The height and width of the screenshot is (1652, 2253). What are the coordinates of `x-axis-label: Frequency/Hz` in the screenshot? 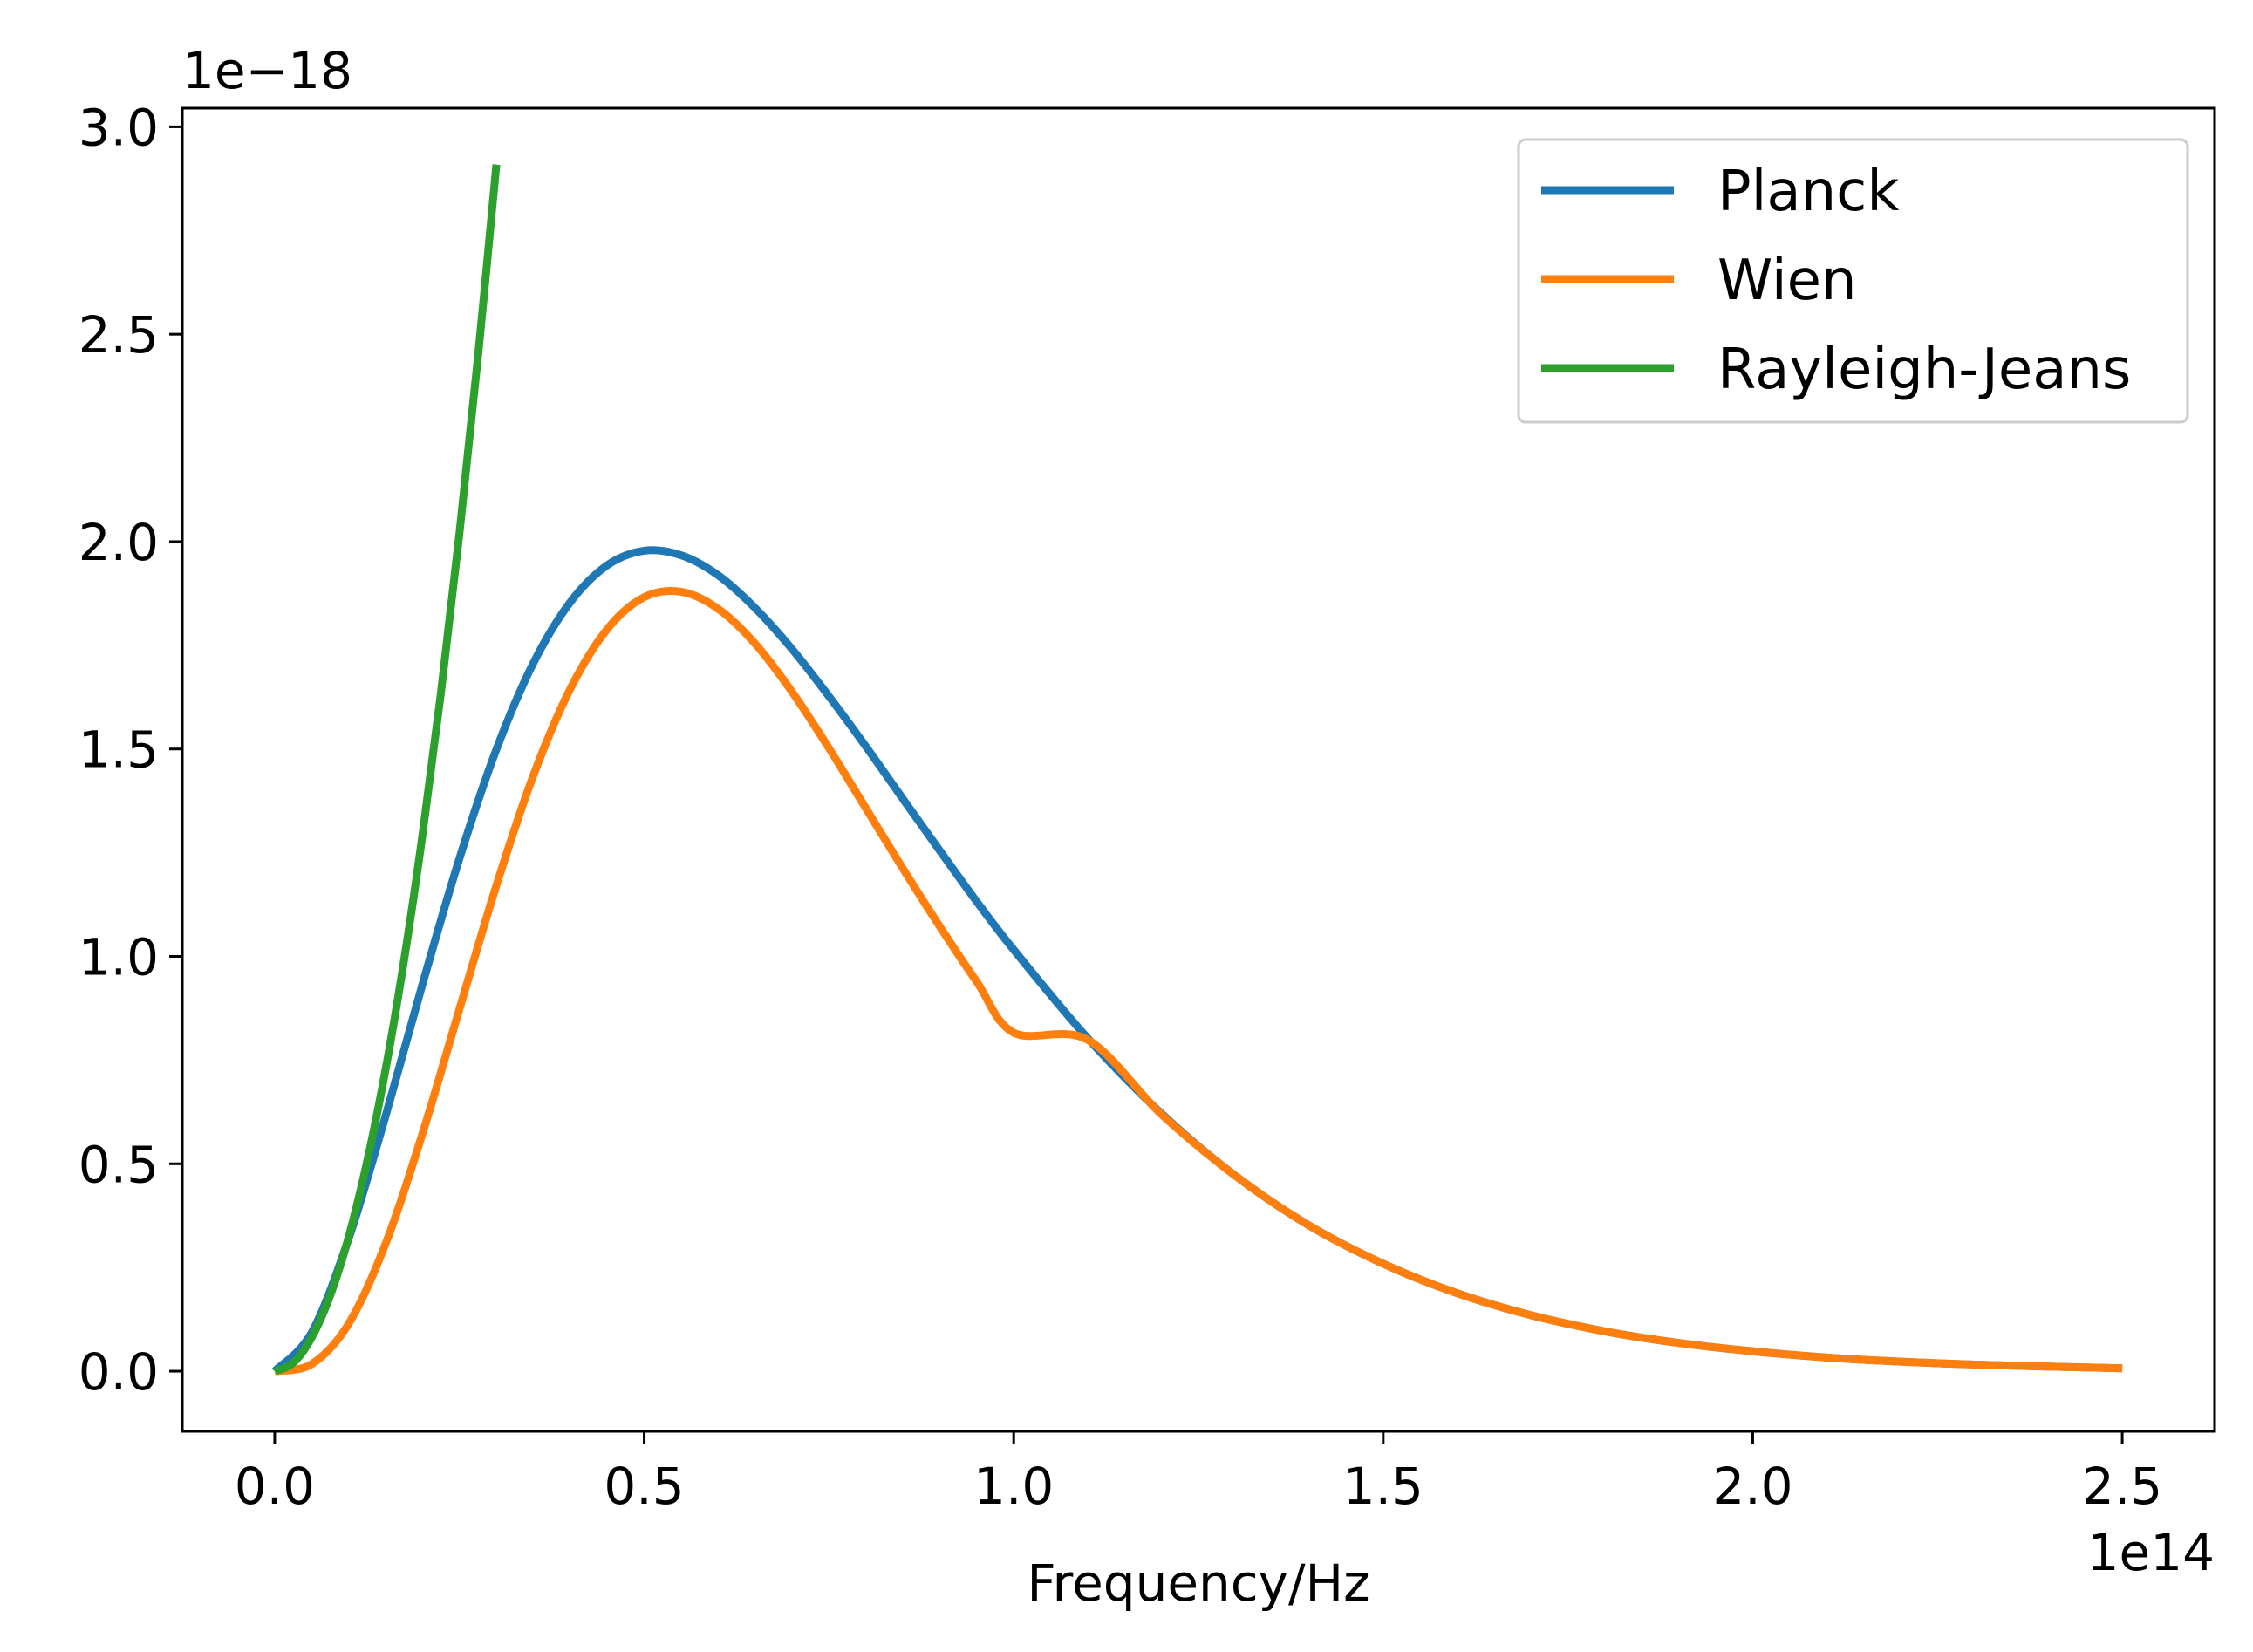 It's located at (1198, 1583).